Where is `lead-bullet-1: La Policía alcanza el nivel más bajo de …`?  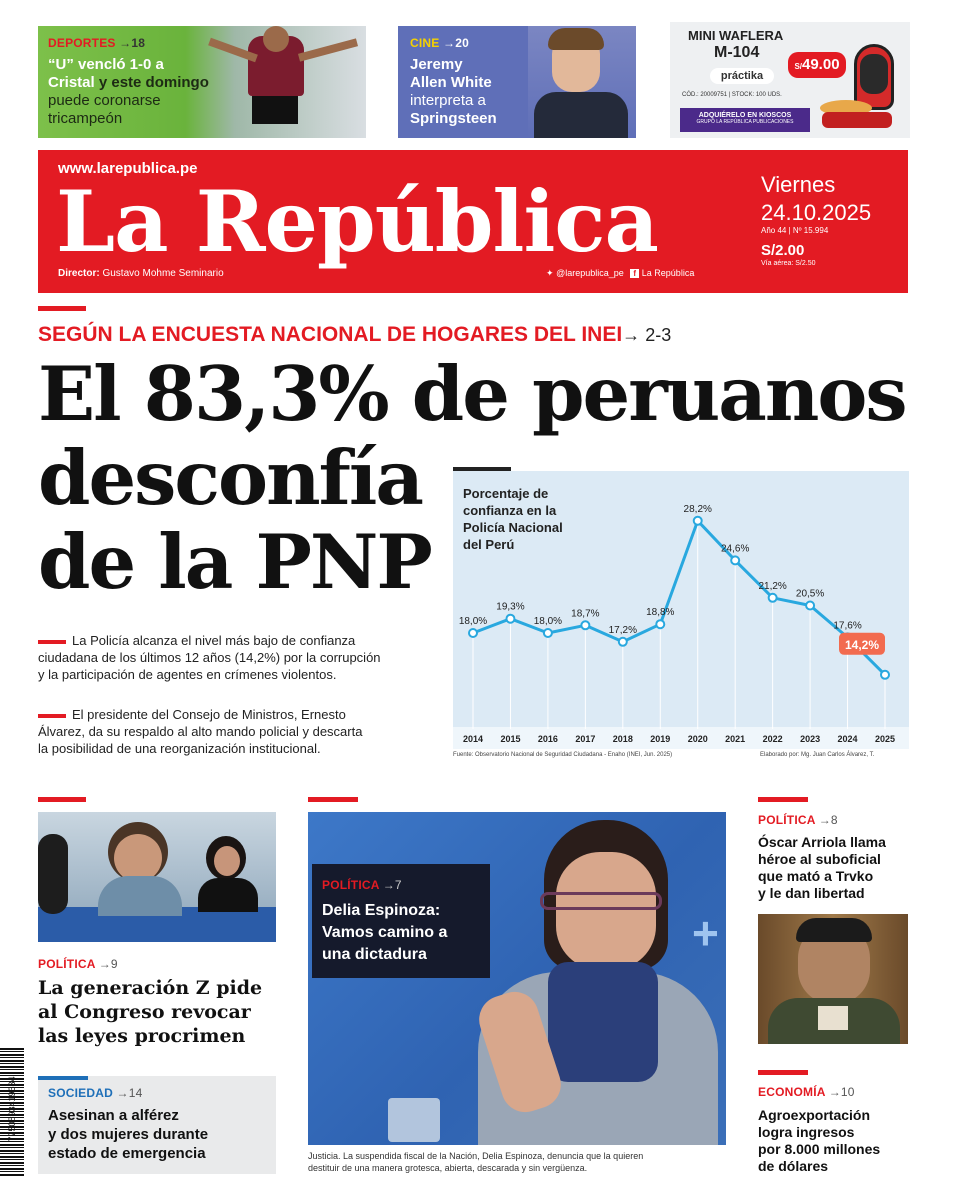 lead-bullet-1: La Policía alcanza el nivel más bajo de … is located at coordinates (240, 657).